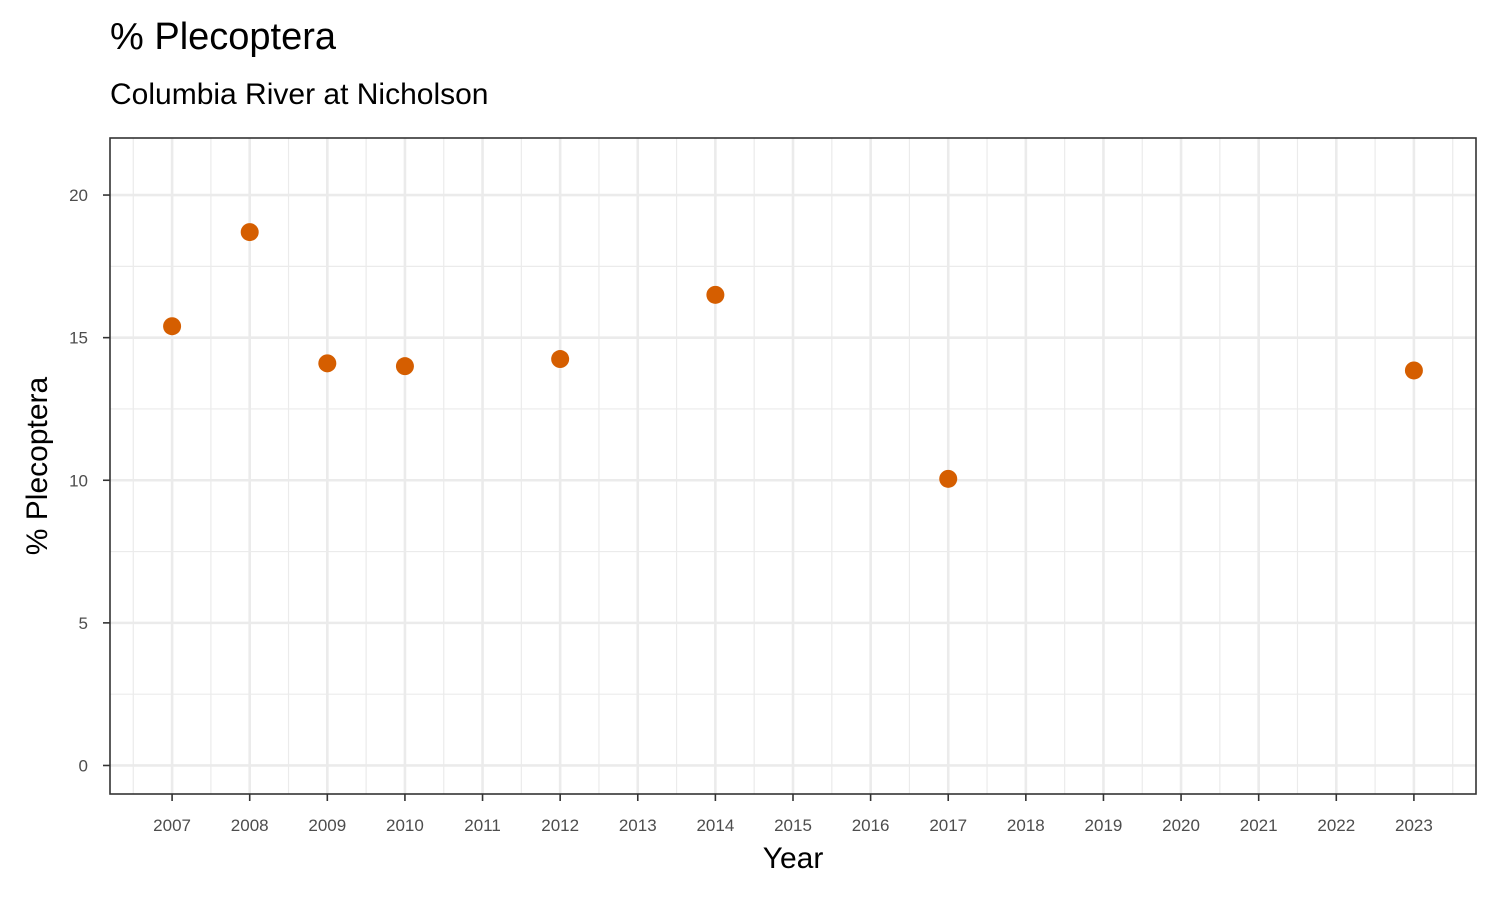  What do you see at coordinates (638, 825) in the screenshot?
I see `x-tick-label: 2013` at bounding box center [638, 825].